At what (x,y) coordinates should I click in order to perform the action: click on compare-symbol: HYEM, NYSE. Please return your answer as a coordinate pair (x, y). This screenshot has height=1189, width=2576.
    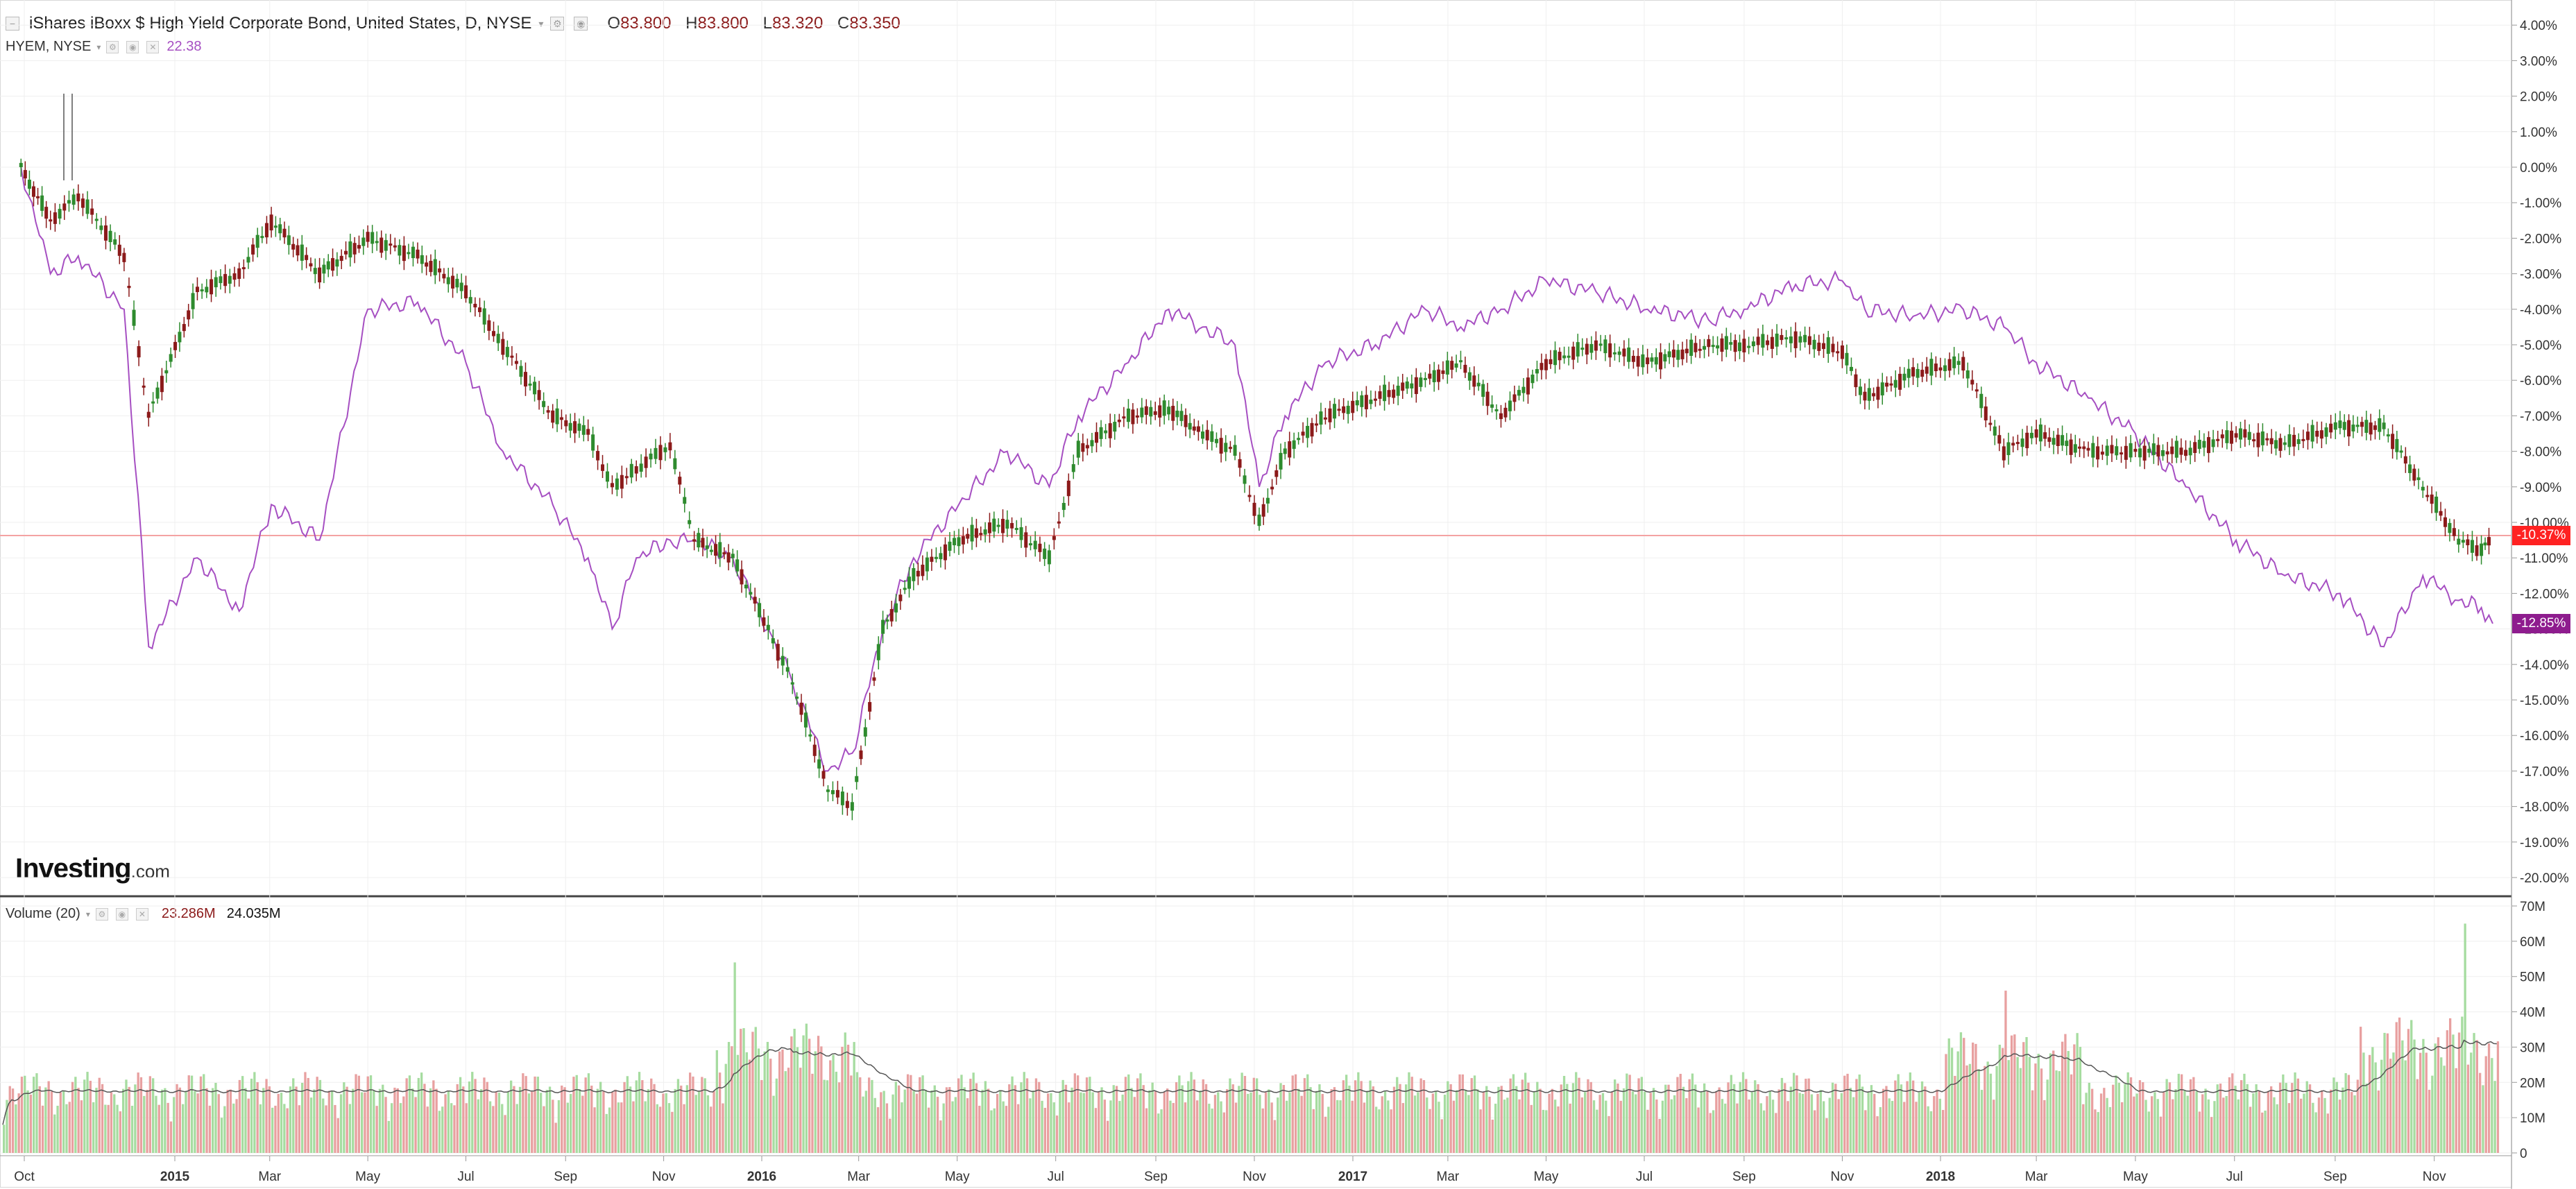
    Looking at the image, I should click on (49, 46).